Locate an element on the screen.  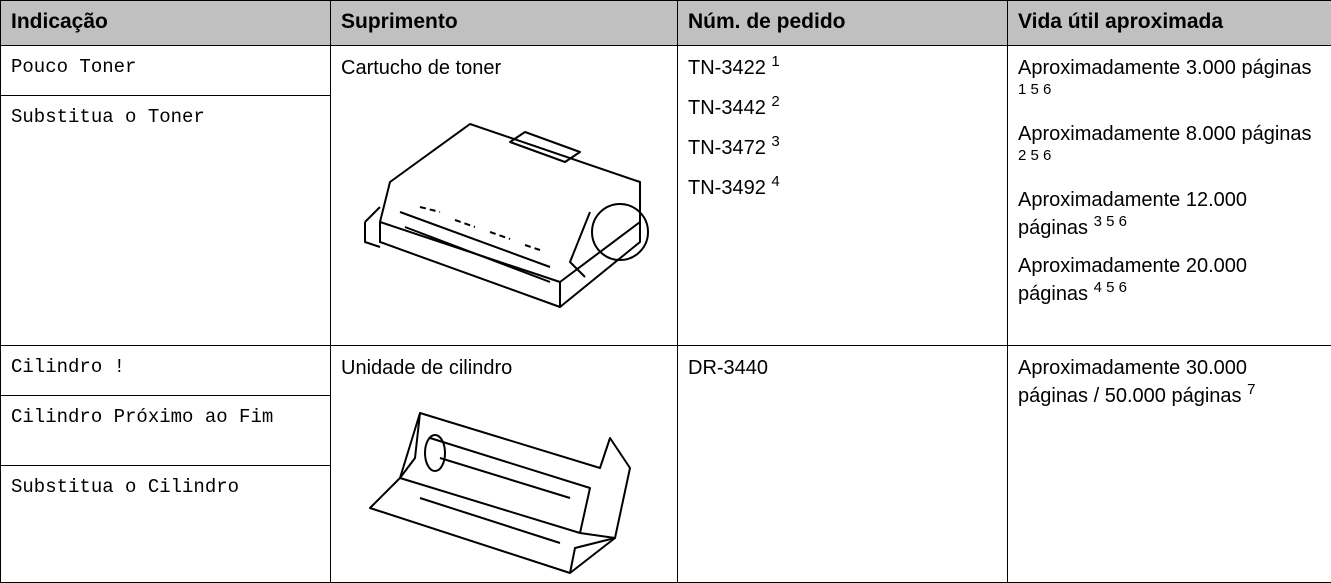
header-cell: Indicação is located at coordinates (165, 23).